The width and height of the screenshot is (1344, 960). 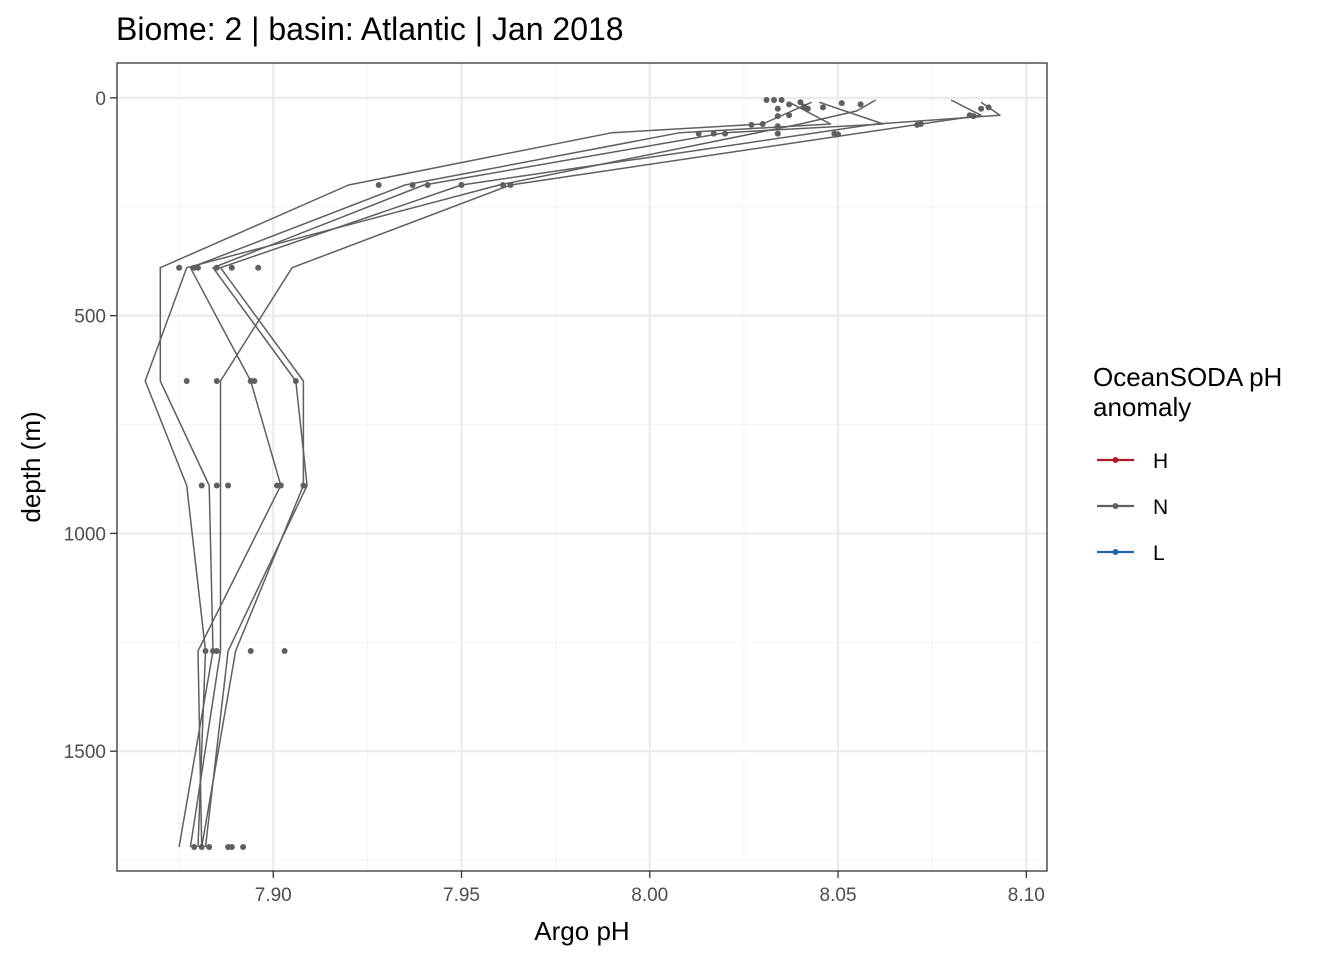 What do you see at coordinates (1187, 463) in the screenshot?
I see `legend: OceanSODA pH anomaly HNL` at bounding box center [1187, 463].